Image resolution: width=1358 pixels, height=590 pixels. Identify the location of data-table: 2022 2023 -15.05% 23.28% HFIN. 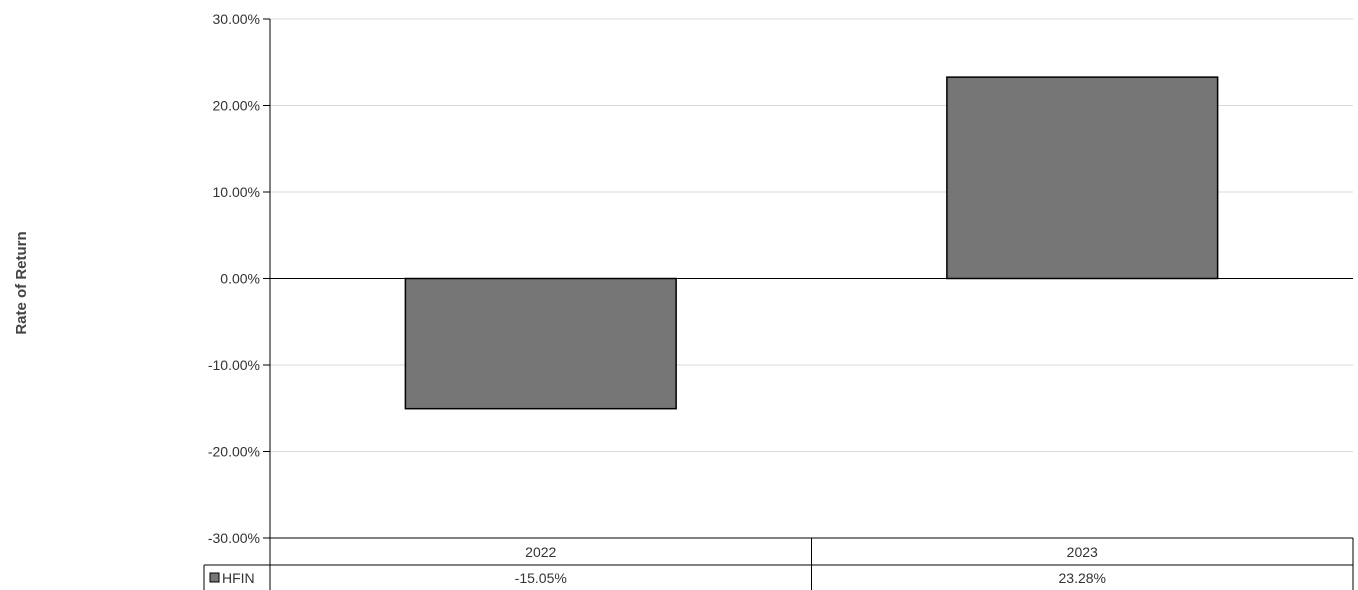
(778, 563).